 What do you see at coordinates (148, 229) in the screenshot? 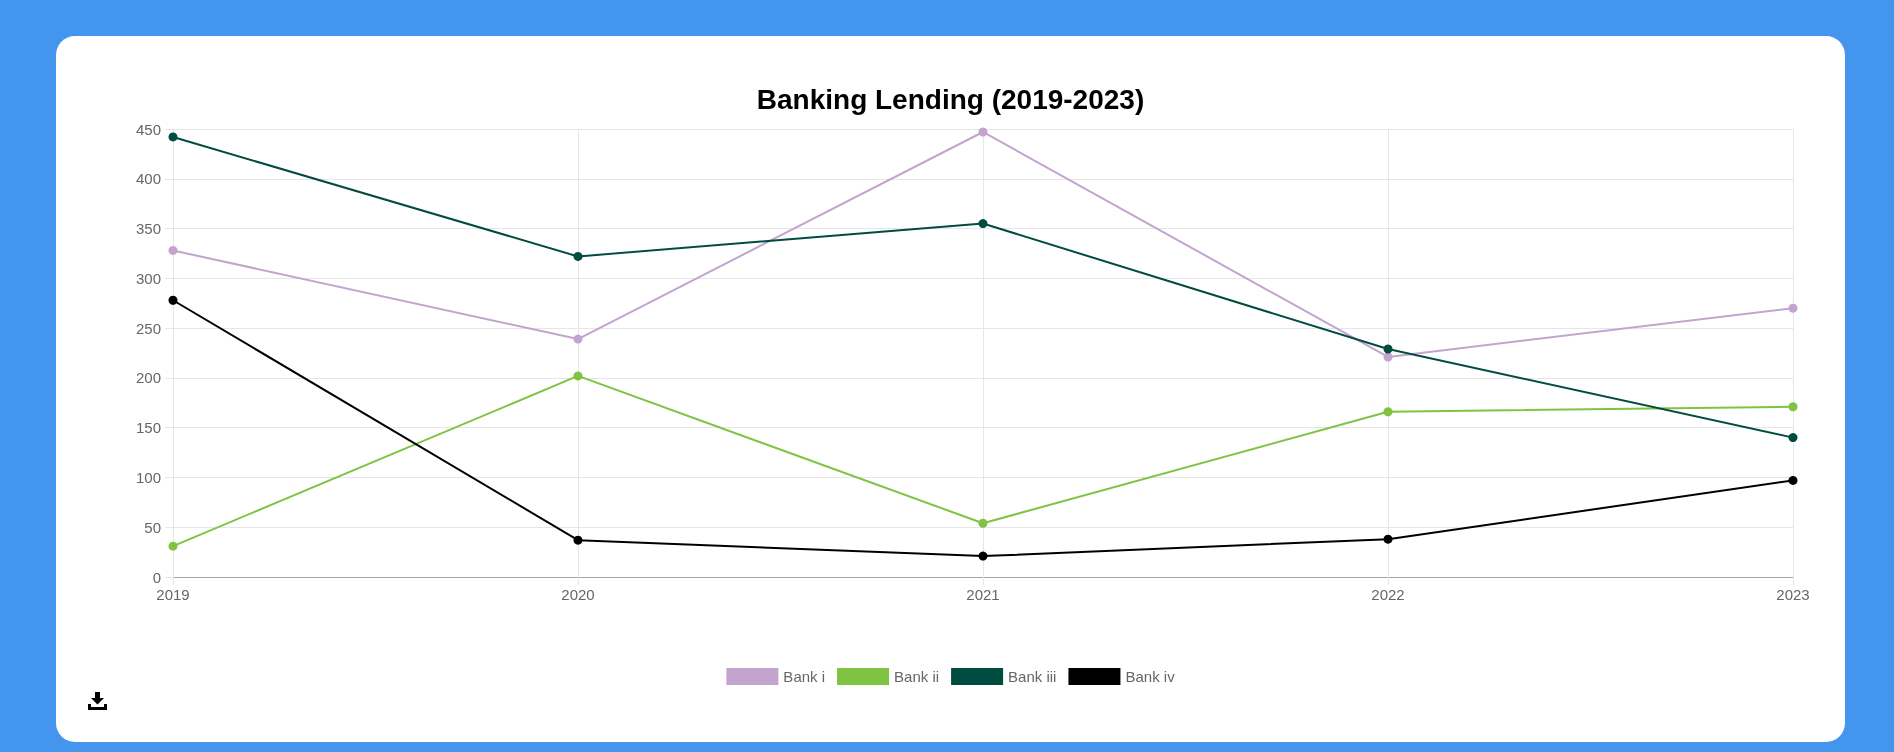
I see `y-tick-label: 350` at bounding box center [148, 229].